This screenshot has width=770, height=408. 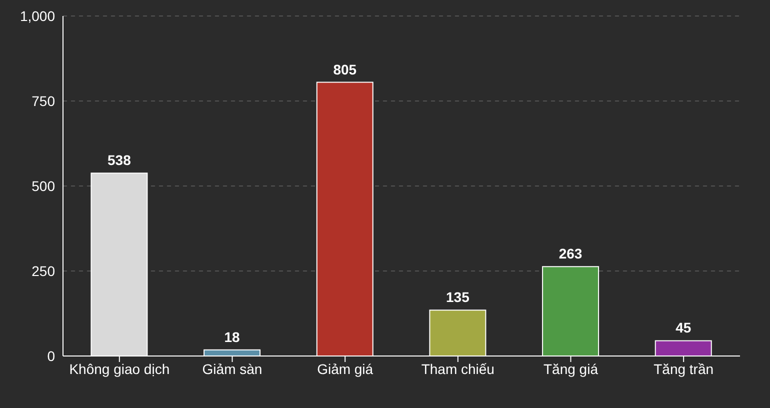 I want to click on y-tick-label: 0, so click(x=51, y=356).